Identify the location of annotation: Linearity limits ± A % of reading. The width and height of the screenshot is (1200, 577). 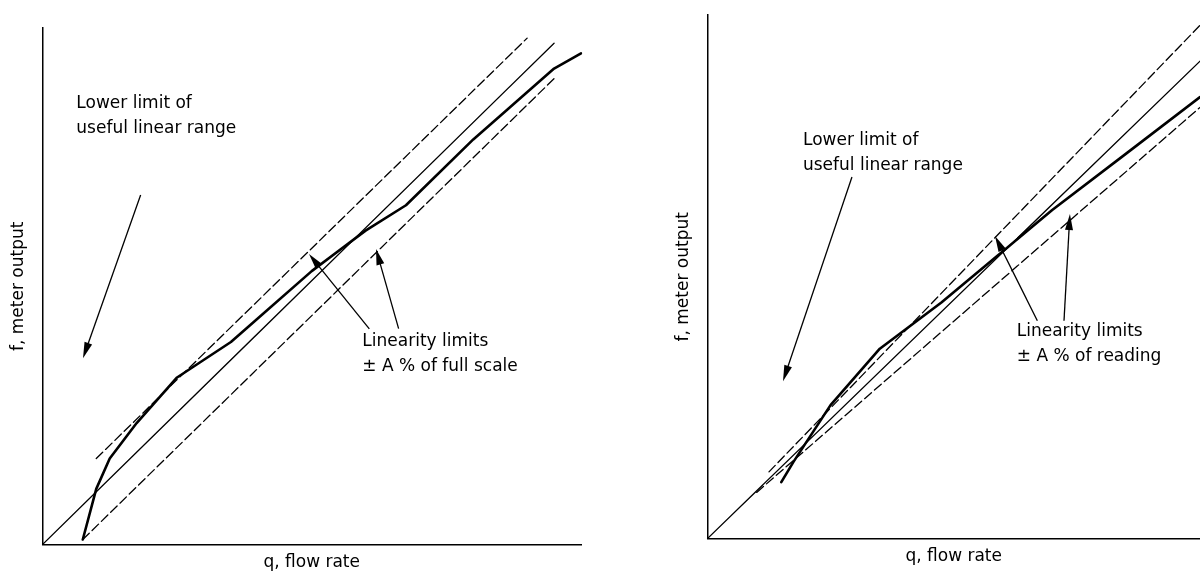
(1089, 343).